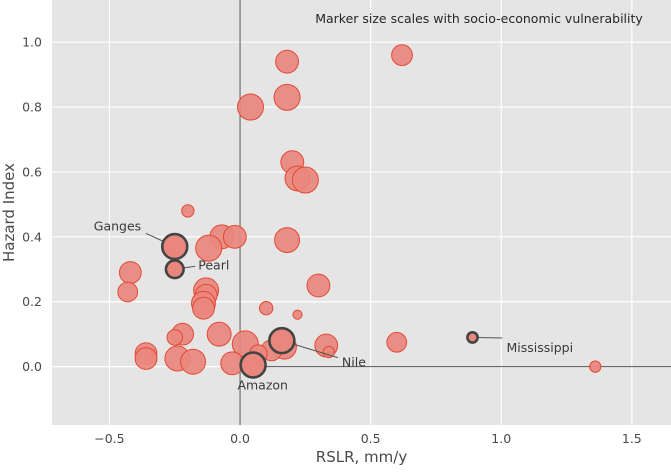 The image size is (671, 472). I want to click on point-label: Pearl, so click(213, 264).